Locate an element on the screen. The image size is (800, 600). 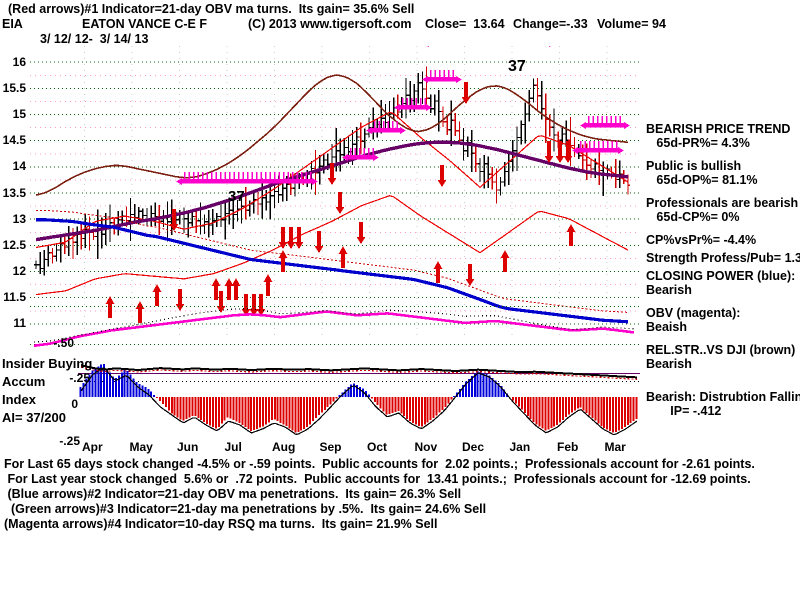
obv-panel-plot is located at coordinates (335, 330).